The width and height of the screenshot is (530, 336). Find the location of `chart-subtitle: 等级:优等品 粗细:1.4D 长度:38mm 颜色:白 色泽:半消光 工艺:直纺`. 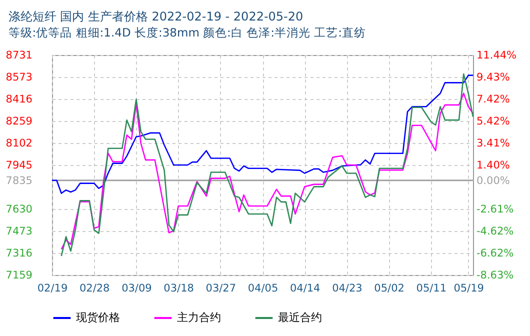

chart-subtitle: 等级:优等品 粗细:1.4D 长度:38mm 颜色:白 色泽:半消光 工艺:直纺 is located at coordinates (187, 33).